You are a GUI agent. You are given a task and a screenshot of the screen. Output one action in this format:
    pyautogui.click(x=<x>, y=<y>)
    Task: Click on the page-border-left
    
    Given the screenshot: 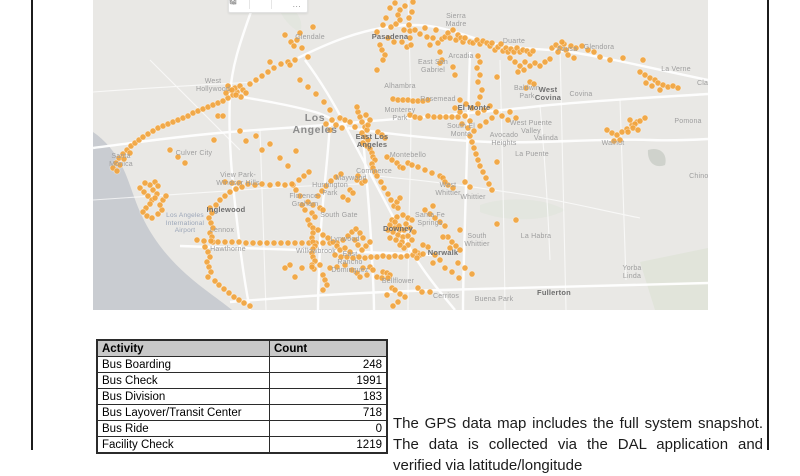 What is the action you would take?
    pyautogui.click(x=32, y=225)
    